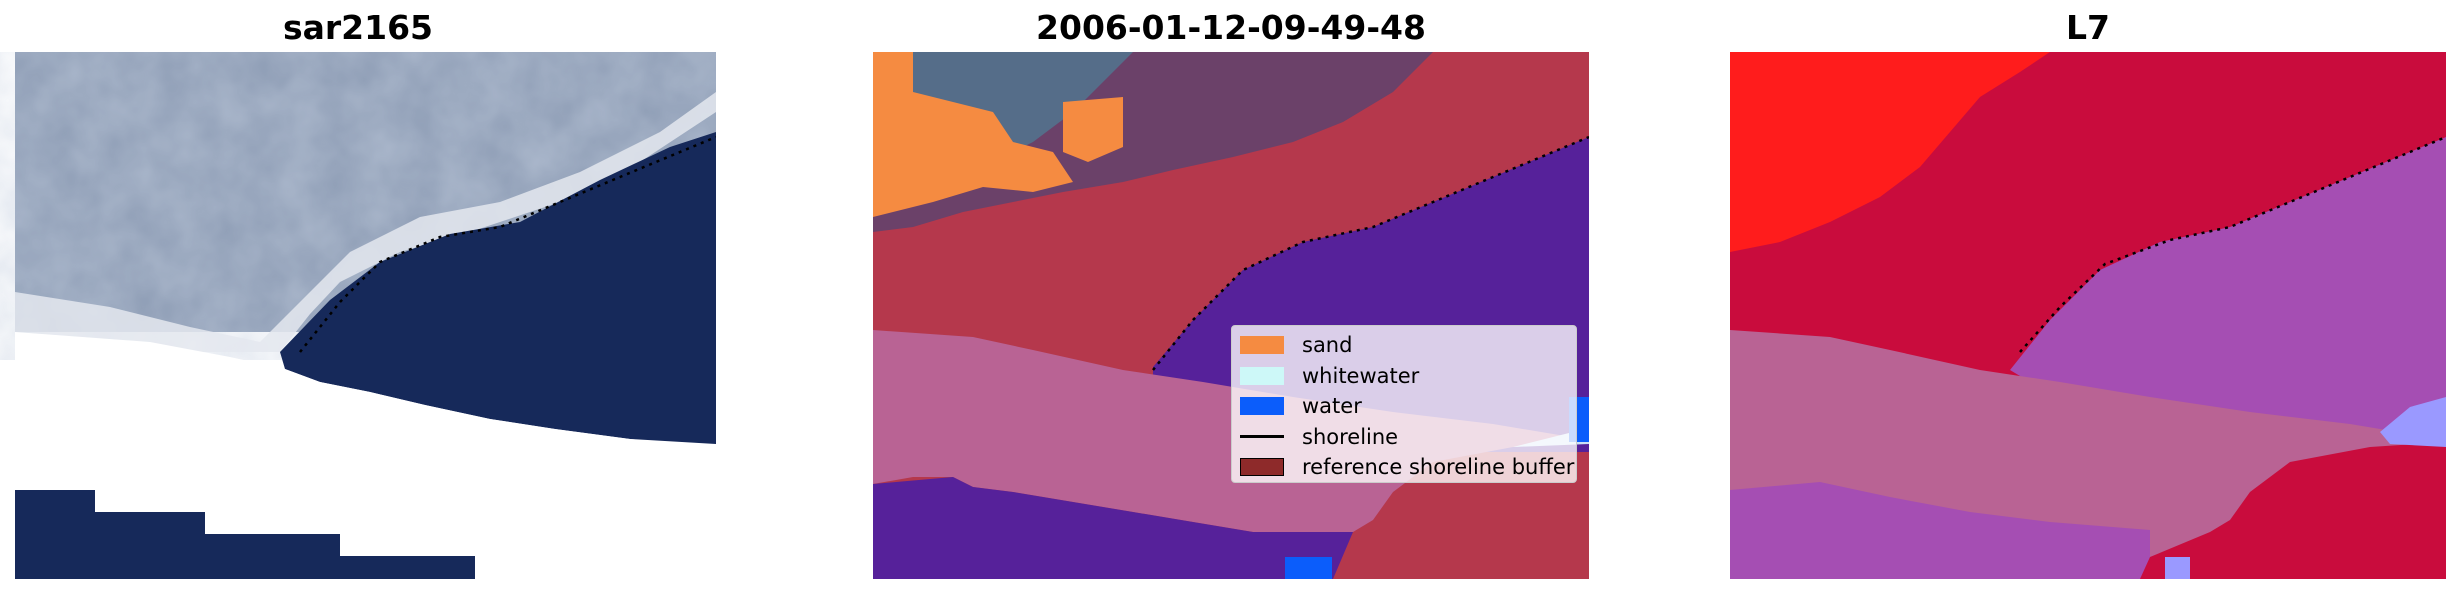 Image resolution: width=2460 pixels, height=593 pixels. I want to click on ocean-strip, so click(245, 534).